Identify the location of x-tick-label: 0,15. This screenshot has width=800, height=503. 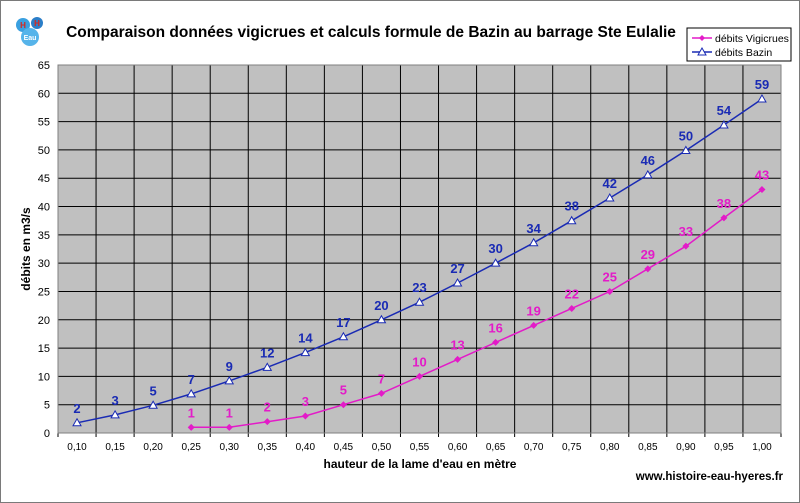
(115, 447).